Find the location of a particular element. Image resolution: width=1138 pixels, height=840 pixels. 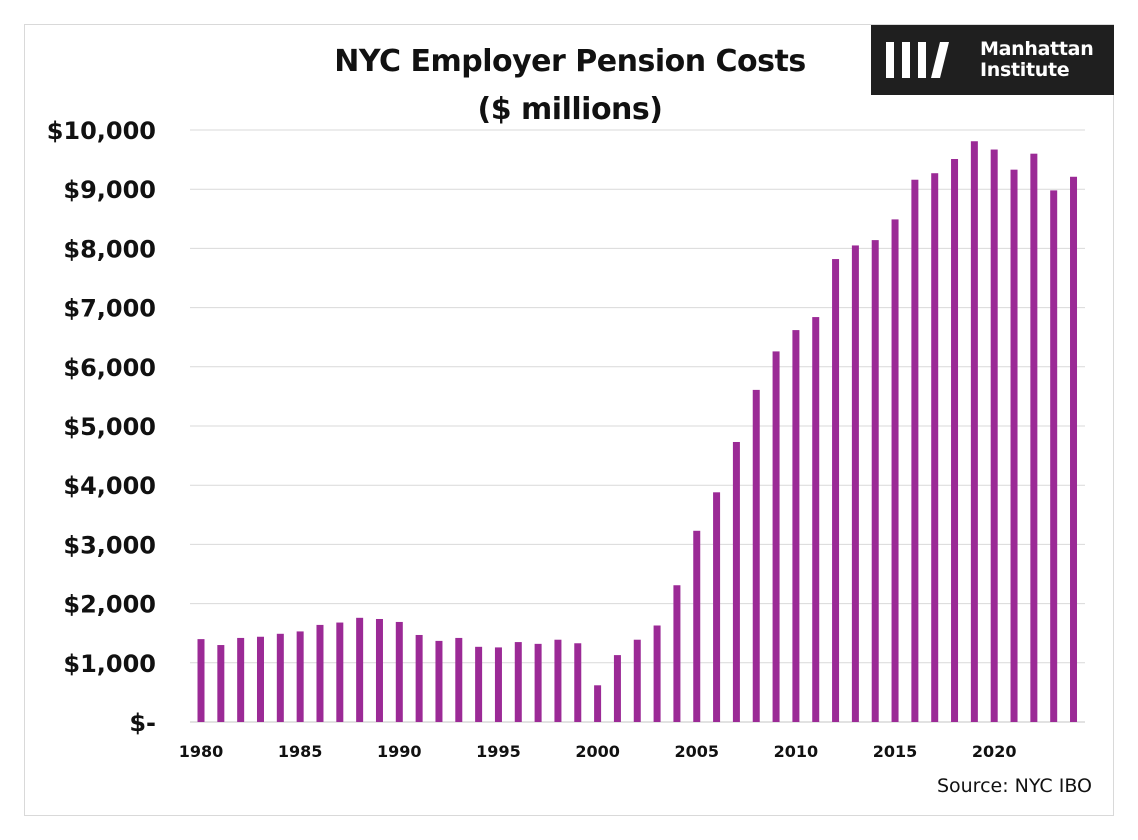

logo-text-line2: Institute is located at coordinates (1025, 70).